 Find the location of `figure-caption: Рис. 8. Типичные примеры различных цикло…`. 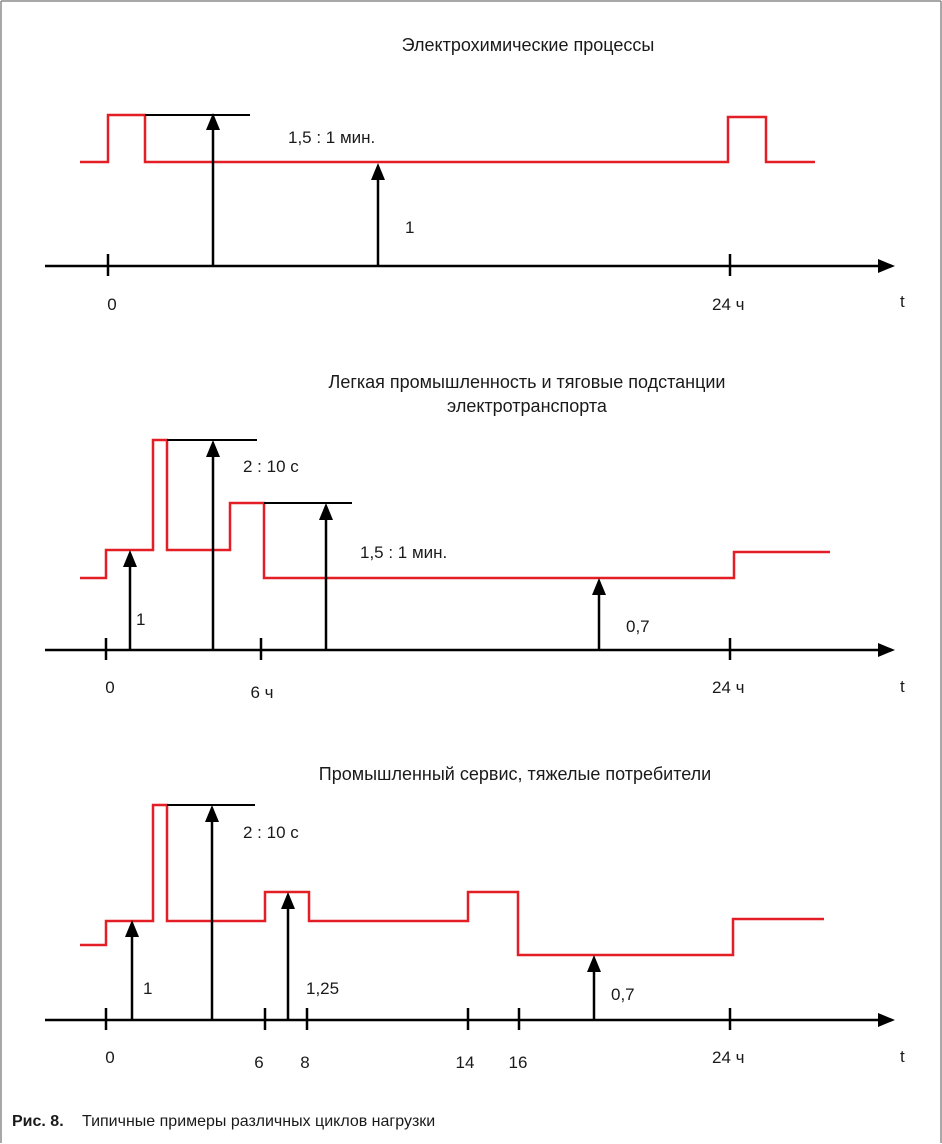

figure-caption: Рис. 8. Типичные примеры различных цикло… is located at coordinates (223, 1121).